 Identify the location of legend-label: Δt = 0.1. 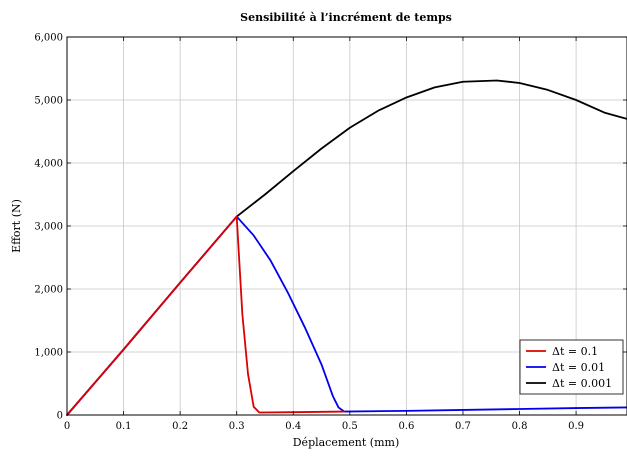
(575, 351).